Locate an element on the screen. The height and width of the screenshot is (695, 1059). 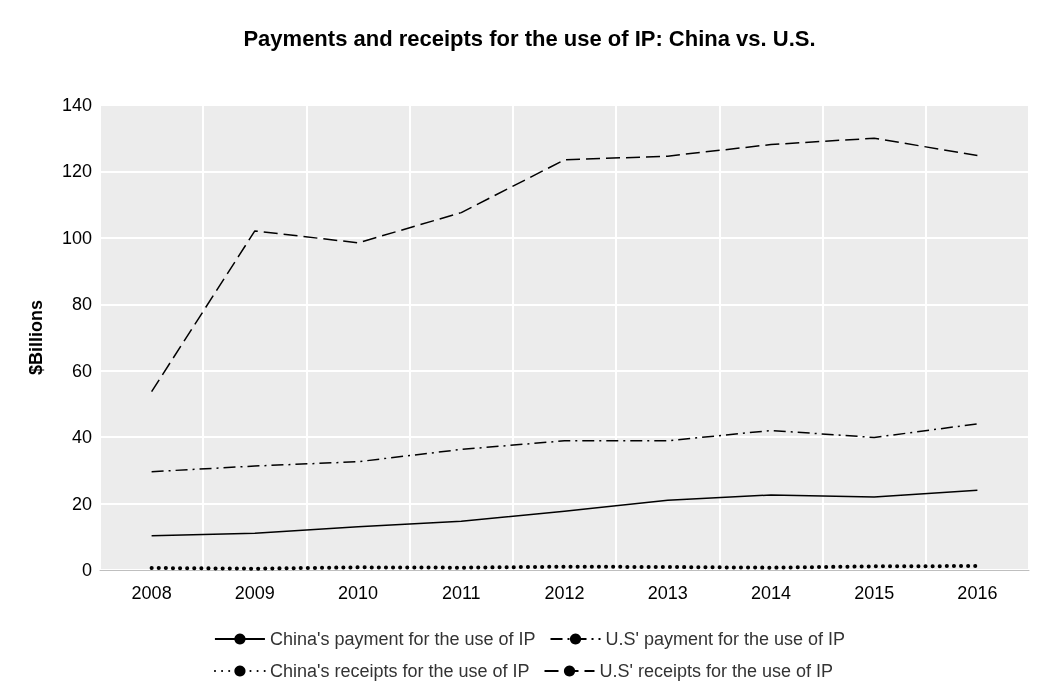
y-tick-label: 80 is located at coordinates (81, 304).